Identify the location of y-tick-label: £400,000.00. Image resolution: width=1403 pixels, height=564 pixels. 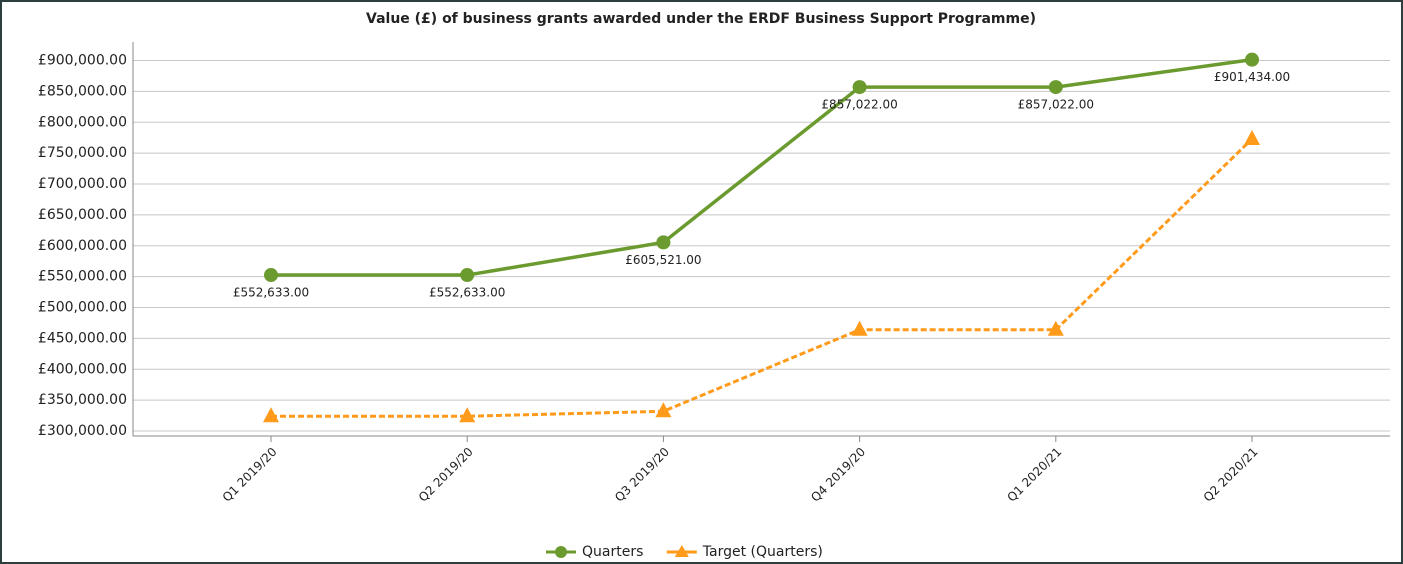
(82, 369).